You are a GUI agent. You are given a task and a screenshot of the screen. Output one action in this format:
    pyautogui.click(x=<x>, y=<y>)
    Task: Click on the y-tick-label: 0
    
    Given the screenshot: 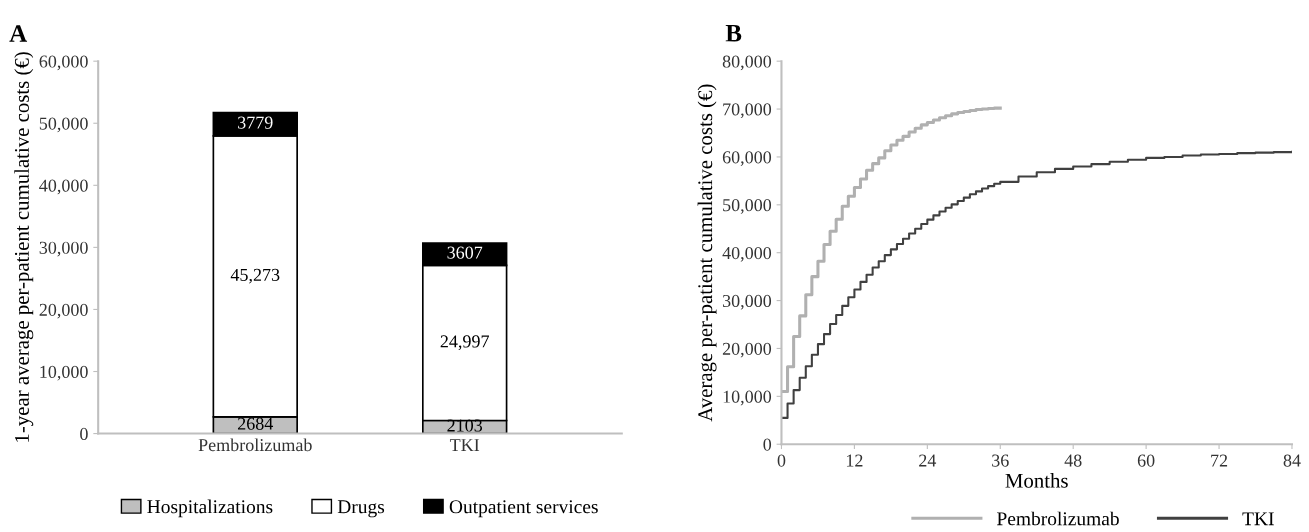 What is the action you would take?
    pyautogui.click(x=84, y=434)
    